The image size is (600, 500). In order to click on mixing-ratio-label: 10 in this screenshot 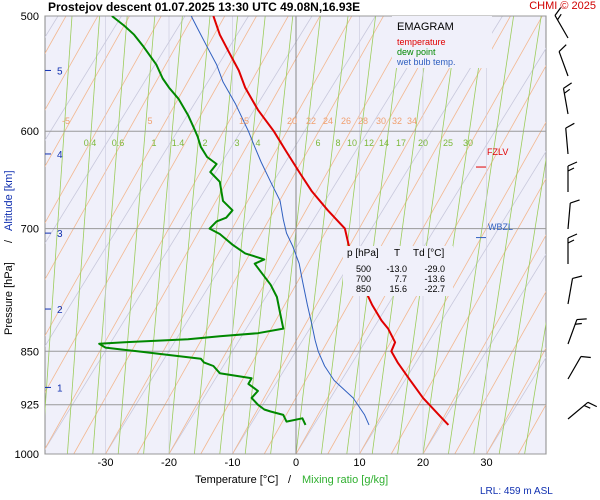, I will do `click(352, 143)`.